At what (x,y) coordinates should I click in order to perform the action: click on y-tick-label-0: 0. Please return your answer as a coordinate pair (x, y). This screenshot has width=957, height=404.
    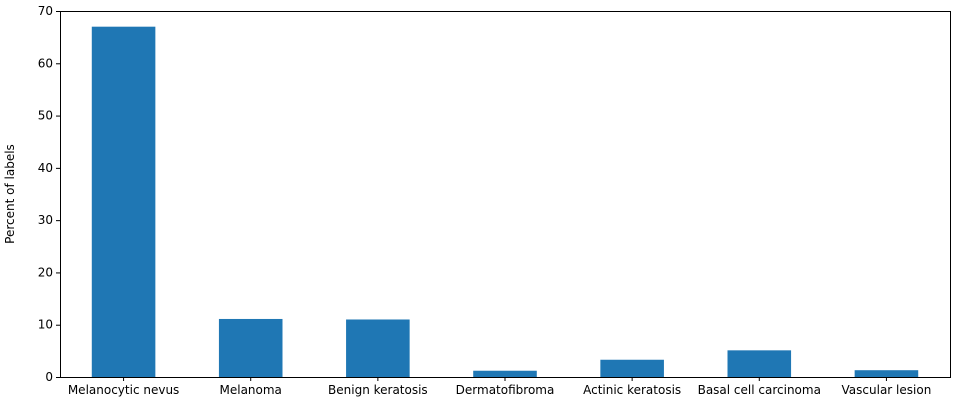
    Looking at the image, I should click on (49, 377).